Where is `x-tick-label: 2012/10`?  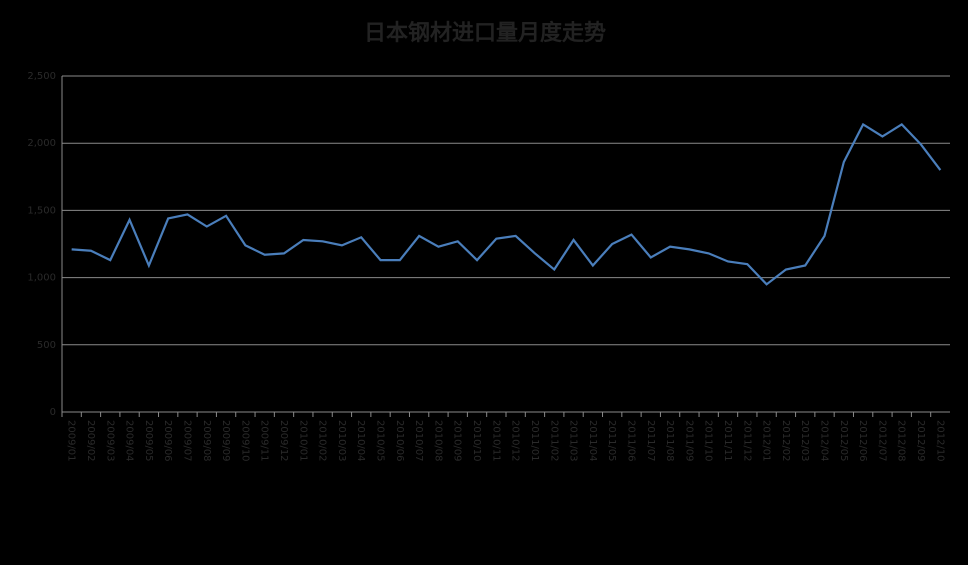 x-tick-label: 2012/10 is located at coordinates (939, 441).